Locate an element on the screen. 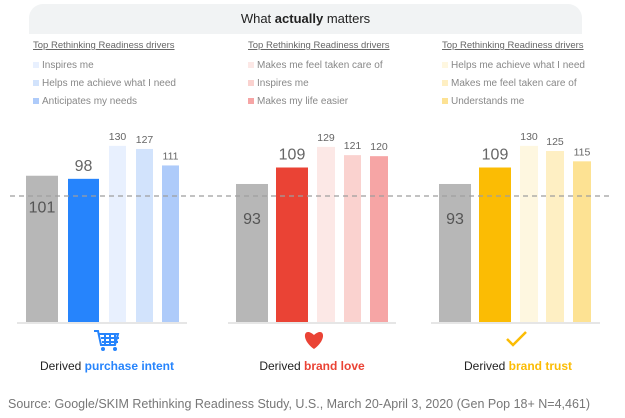 This screenshot has height=418, width=625. group-label: Derived purchase intent is located at coordinates (107, 366).